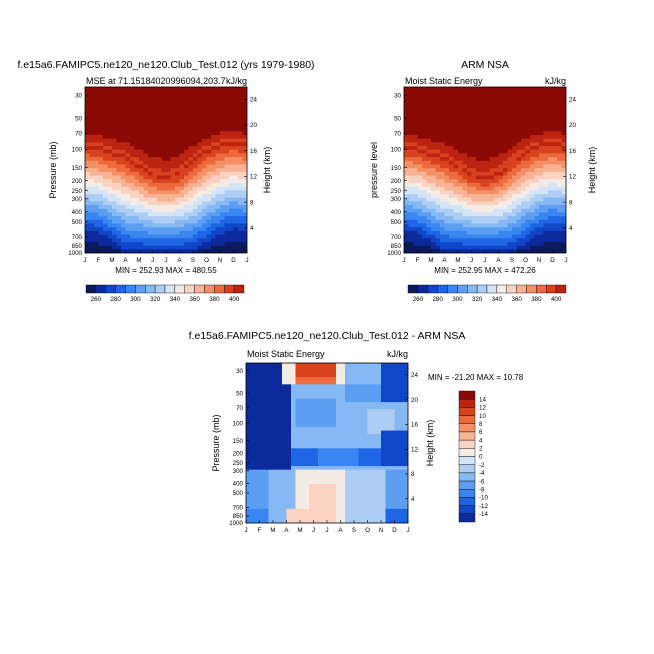 The width and height of the screenshot is (654, 654). Describe the element at coordinates (206, 260) in the screenshot. I see `x-tick-label: O` at that location.